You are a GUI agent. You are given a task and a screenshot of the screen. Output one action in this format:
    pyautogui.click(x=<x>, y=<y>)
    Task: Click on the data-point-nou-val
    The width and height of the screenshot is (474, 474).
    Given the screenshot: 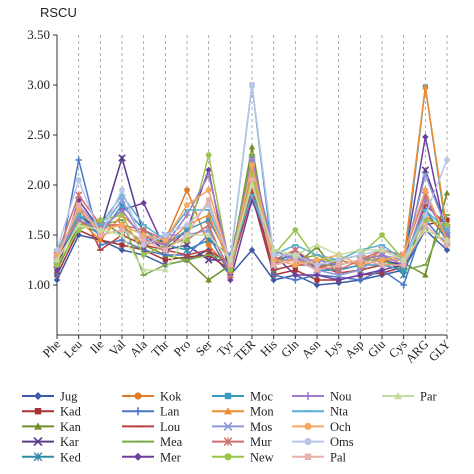 What is the action you would take?
    pyautogui.click(x=122, y=210)
    